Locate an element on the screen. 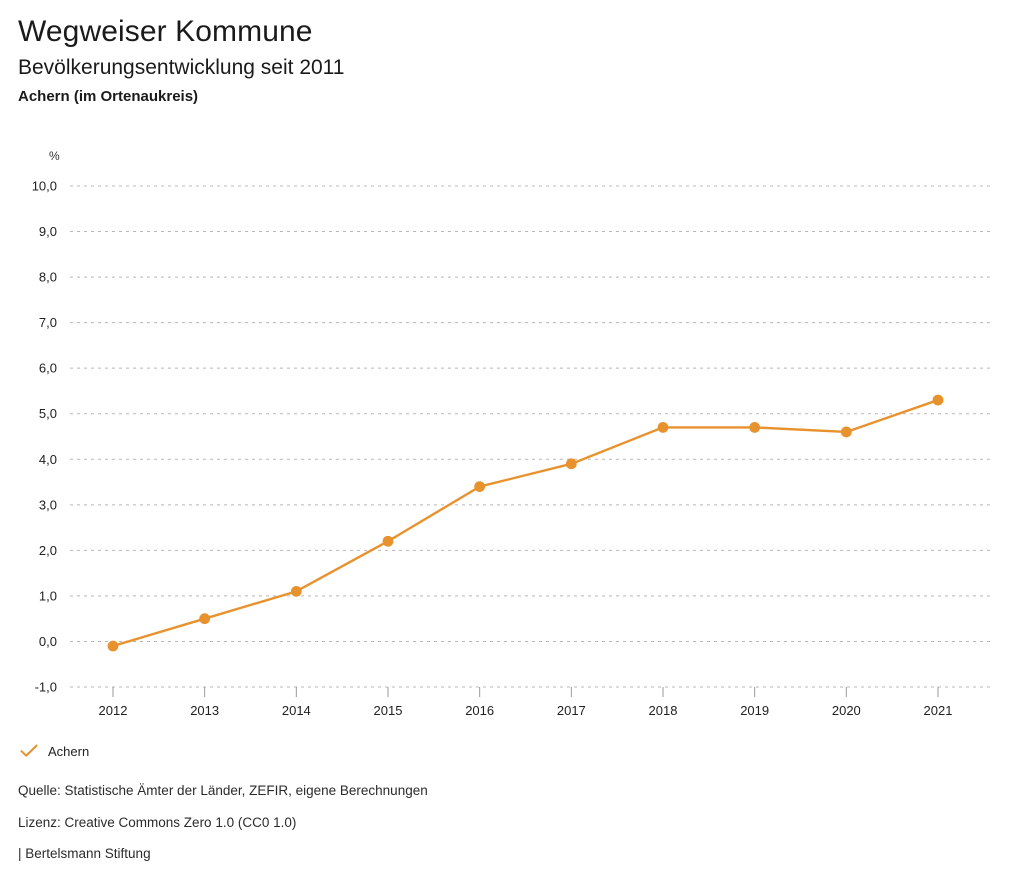 Image resolution: width=1024 pixels, height=888 pixels. x-tick-label: 2020 is located at coordinates (846, 710).